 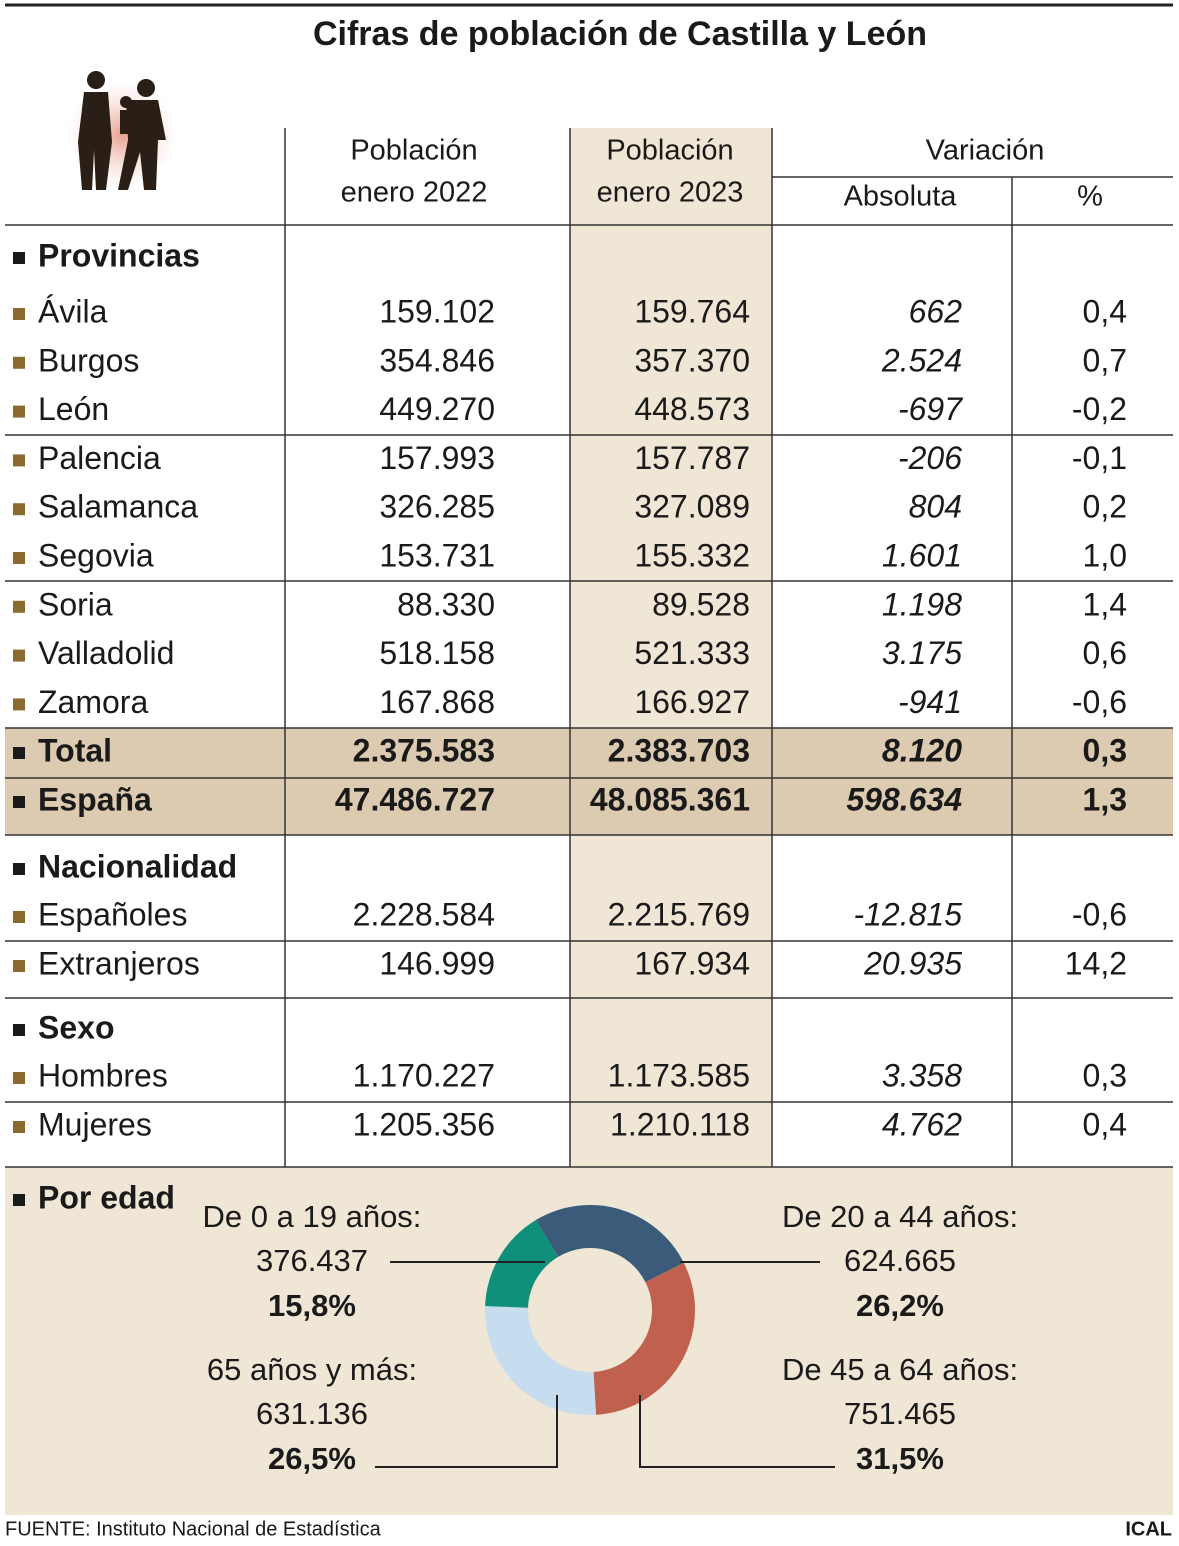 I want to click on totals-band, so click(x=589, y=781).